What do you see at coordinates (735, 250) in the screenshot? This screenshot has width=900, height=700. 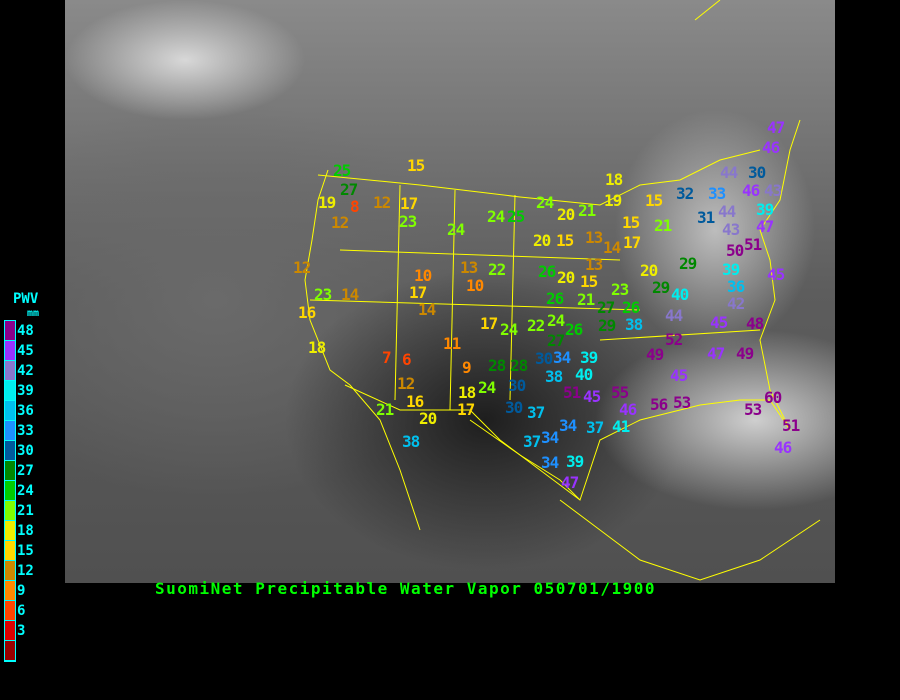 I see `station-pwv-value: 50` at bounding box center [735, 250].